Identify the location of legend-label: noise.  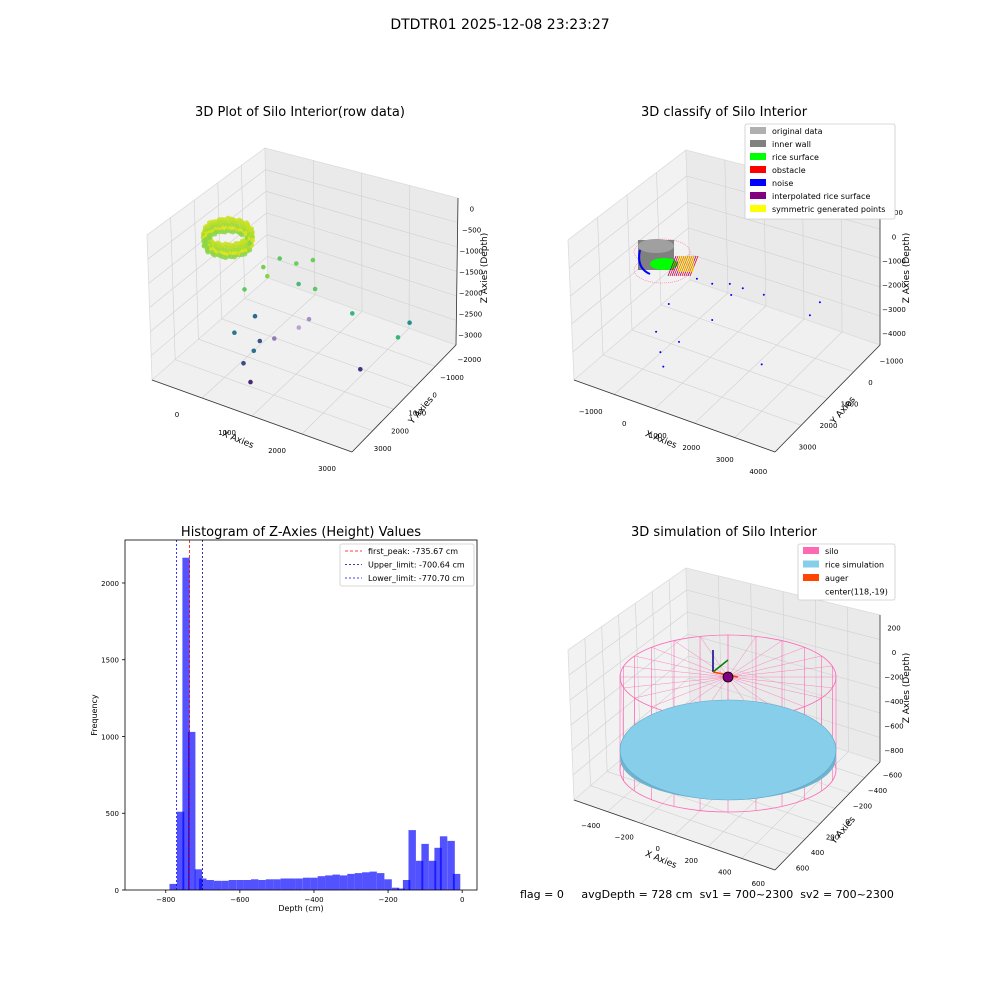
(782, 183).